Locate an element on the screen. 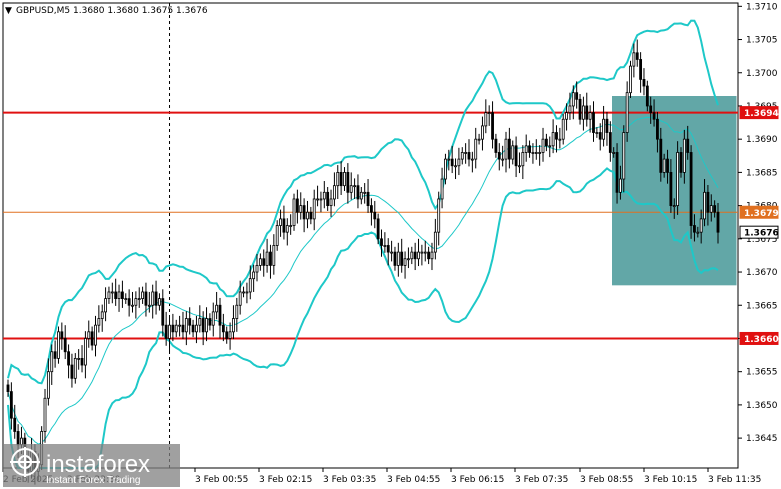 The width and height of the screenshot is (781, 489). price-tick-label: 1.3655 is located at coordinates (762, 373).